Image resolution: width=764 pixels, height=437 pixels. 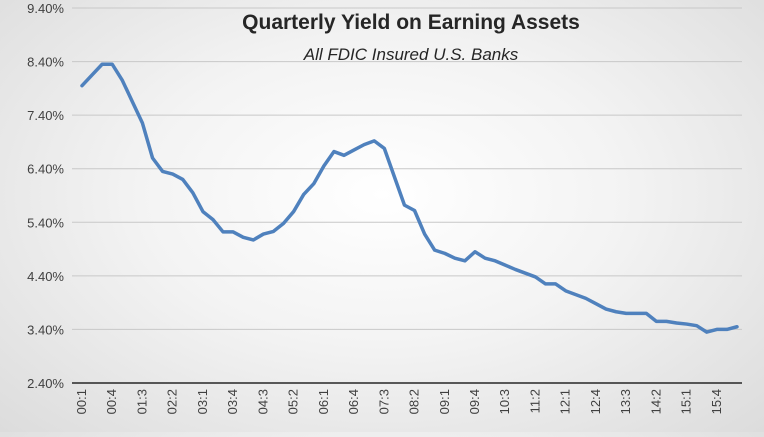 I want to click on x-tick-label: 14:2, so click(x=655, y=401).